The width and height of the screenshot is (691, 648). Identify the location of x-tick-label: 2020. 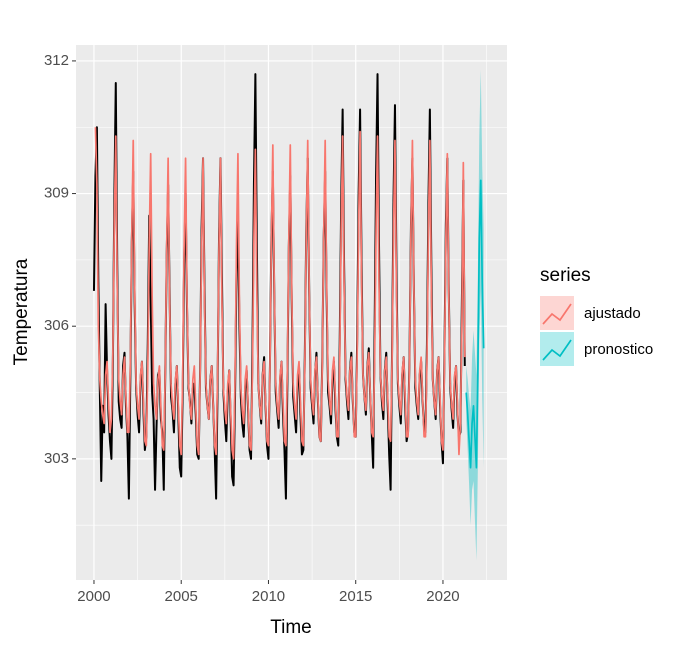
(442, 596).